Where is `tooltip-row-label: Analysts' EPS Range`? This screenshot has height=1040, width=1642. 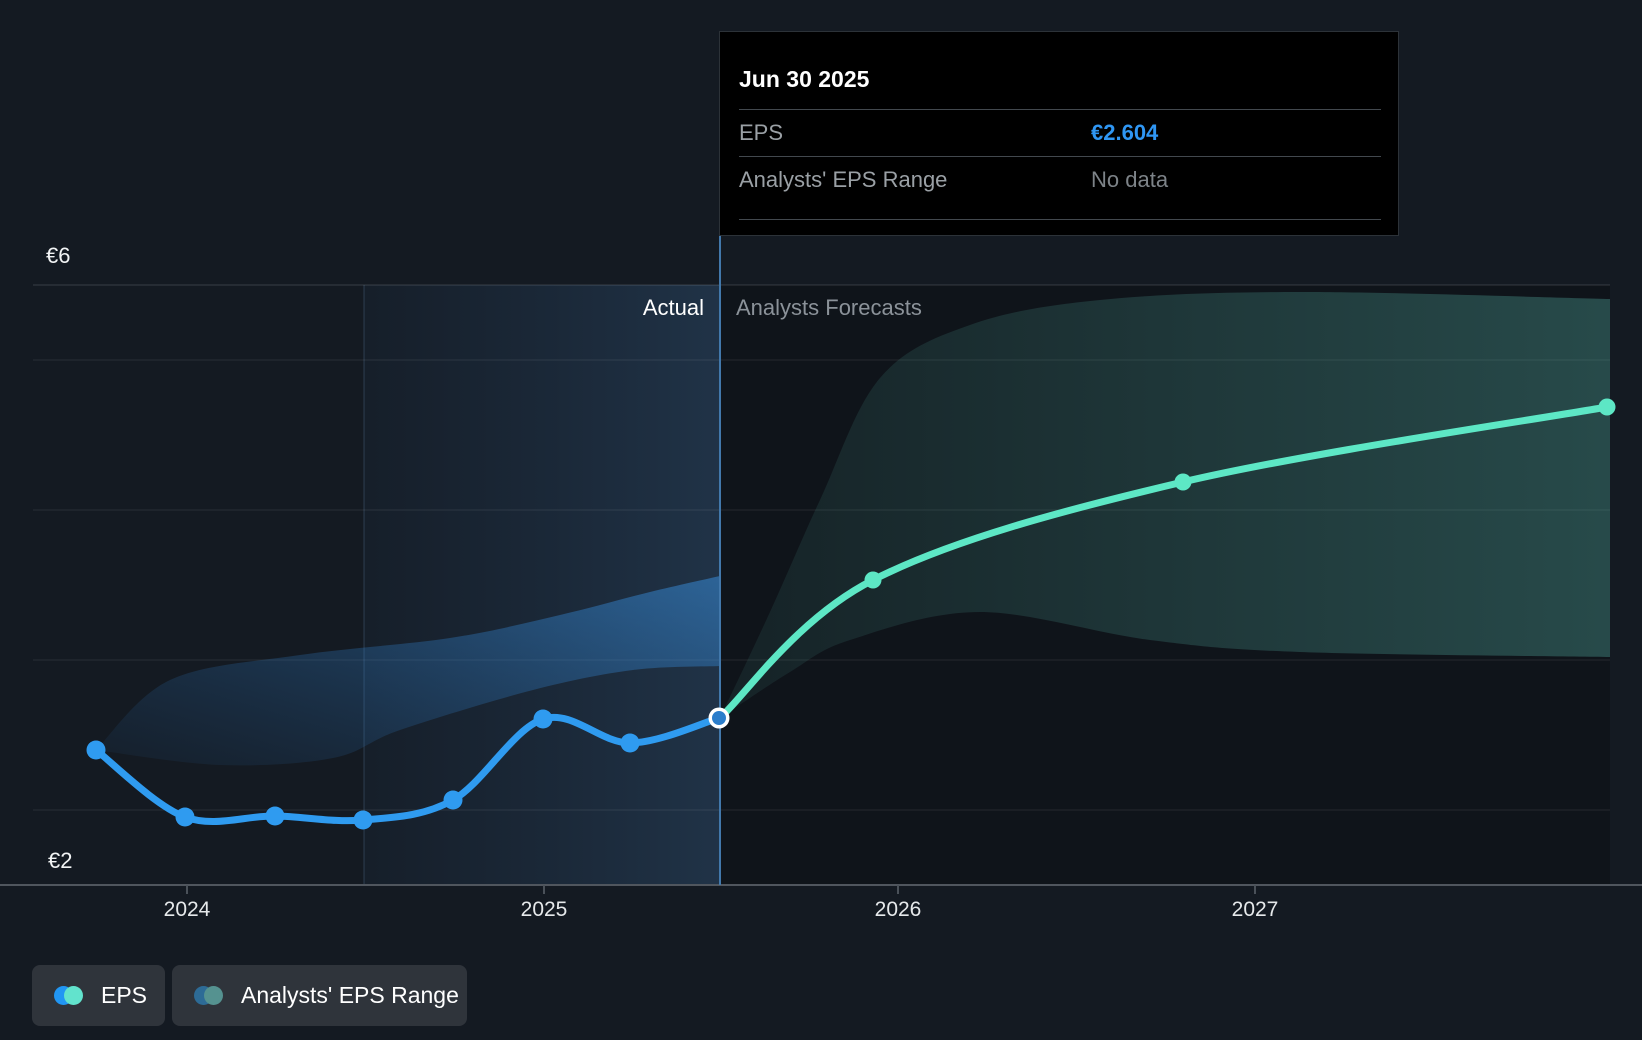
tooltip-row-label: Analysts' EPS Range is located at coordinates (843, 179).